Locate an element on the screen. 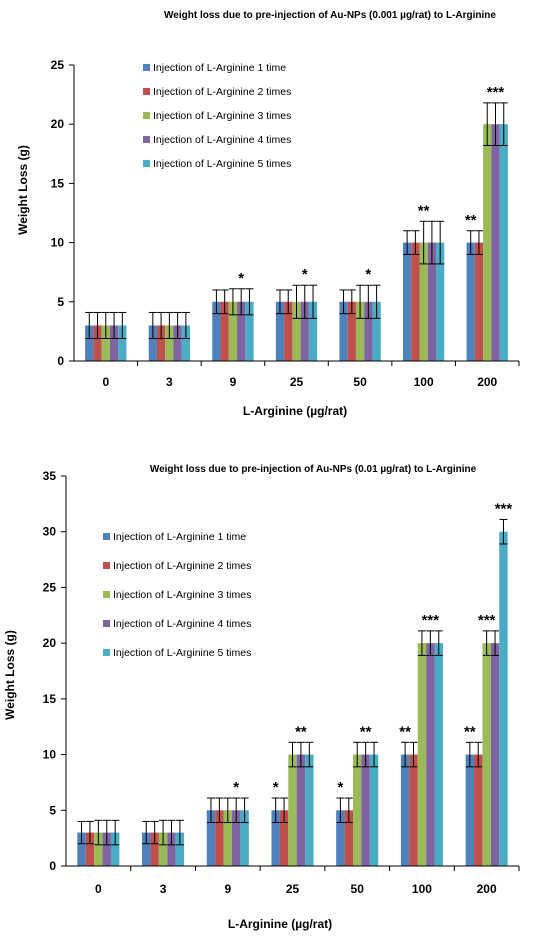 The image size is (541, 938). legend-label: Injection of L-Arginine 1 time is located at coordinates (179, 537).